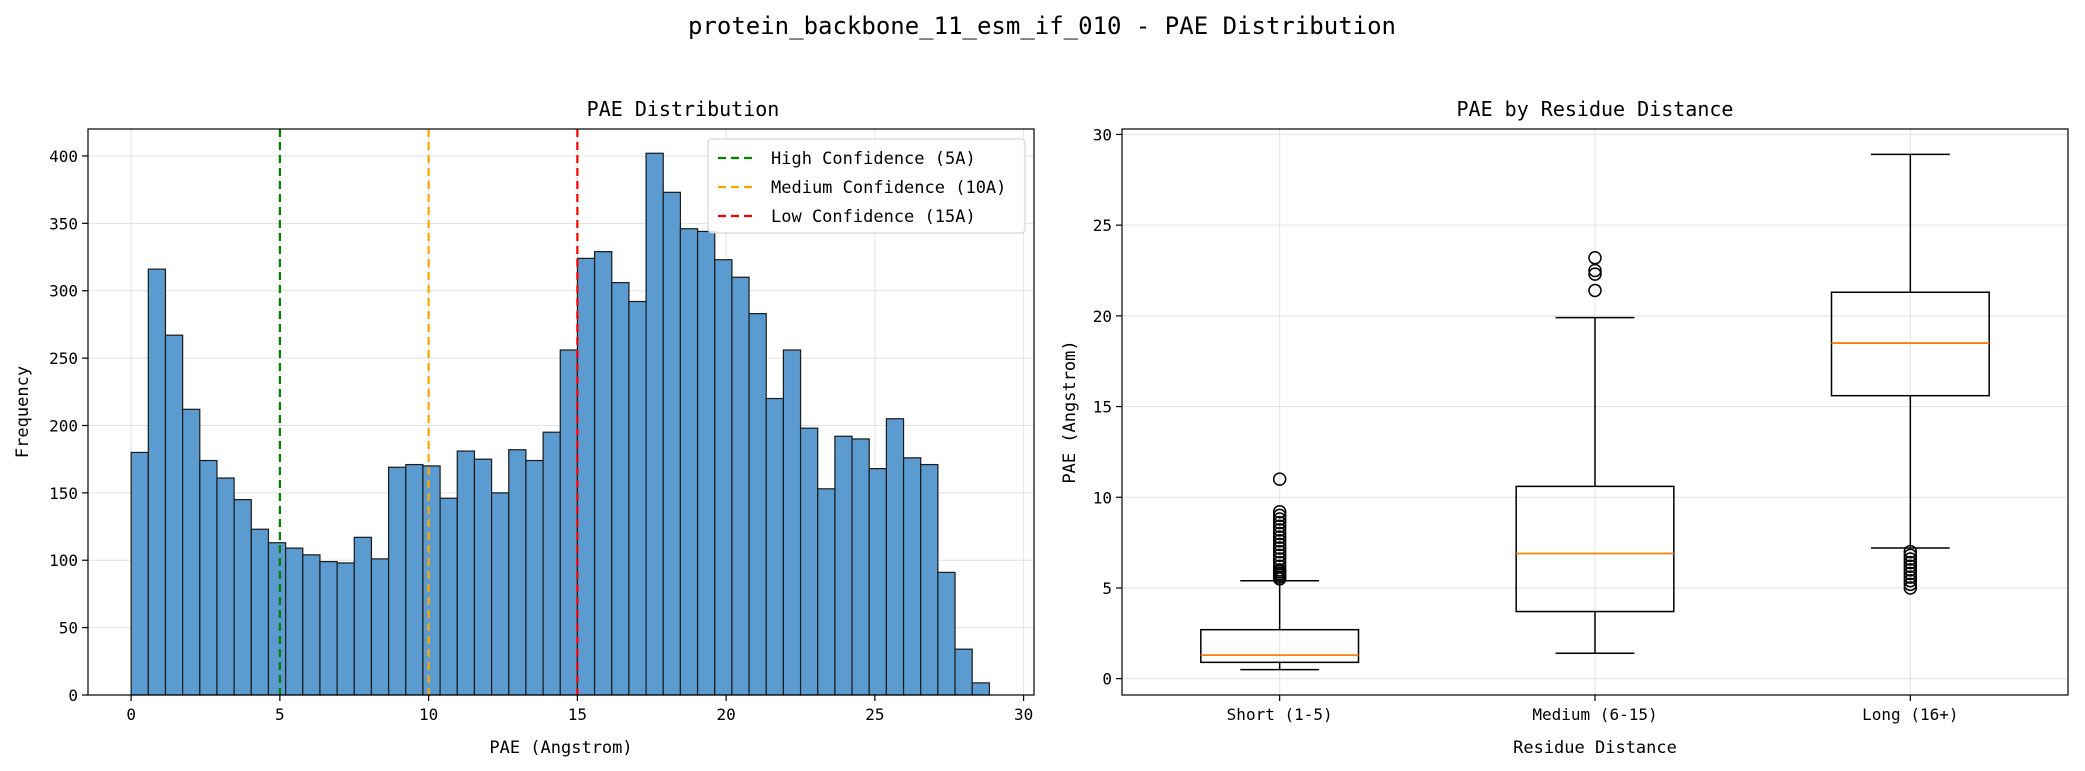 The width and height of the screenshot is (2085, 771). What do you see at coordinates (1910, 714) in the screenshot?
I see `boxplot-xtick-label: Long (16+)` at bounding box center [1910, 714].